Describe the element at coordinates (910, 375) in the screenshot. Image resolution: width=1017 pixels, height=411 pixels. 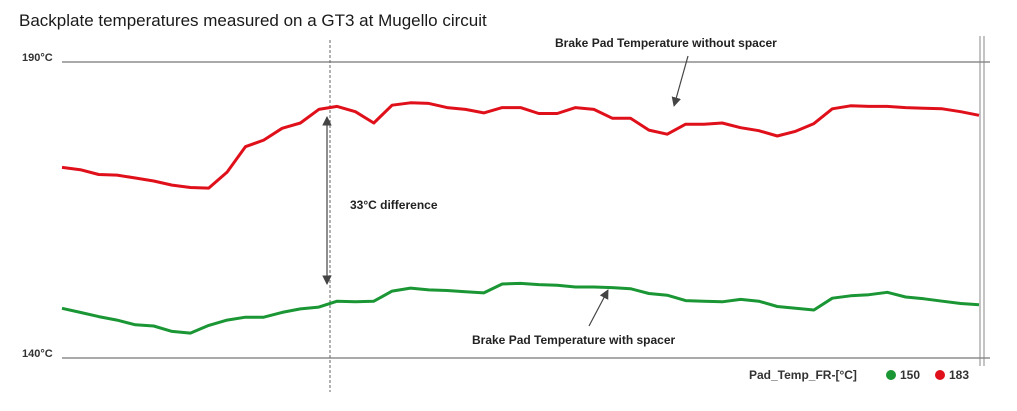
I see `legend-value-green: 150` at that location.